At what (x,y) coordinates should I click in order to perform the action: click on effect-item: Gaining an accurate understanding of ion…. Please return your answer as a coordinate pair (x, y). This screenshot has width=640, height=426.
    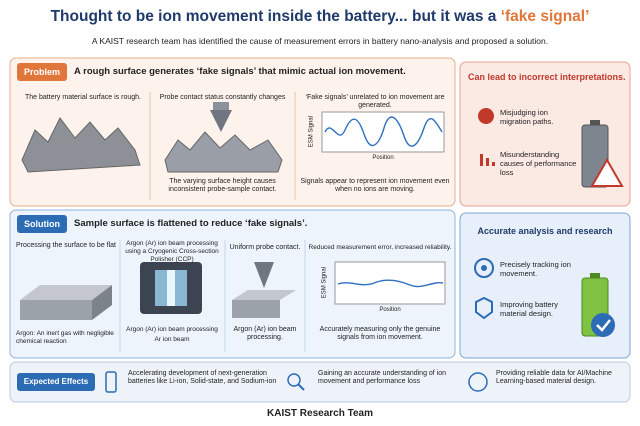
    Looking at the image, I should click on (382, 378).